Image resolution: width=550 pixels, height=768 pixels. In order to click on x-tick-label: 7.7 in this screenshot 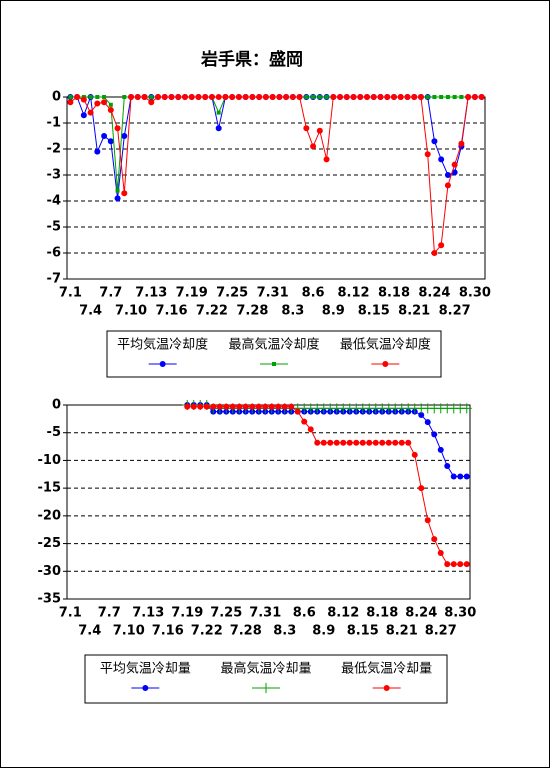, I will do `click(110, 293)`.